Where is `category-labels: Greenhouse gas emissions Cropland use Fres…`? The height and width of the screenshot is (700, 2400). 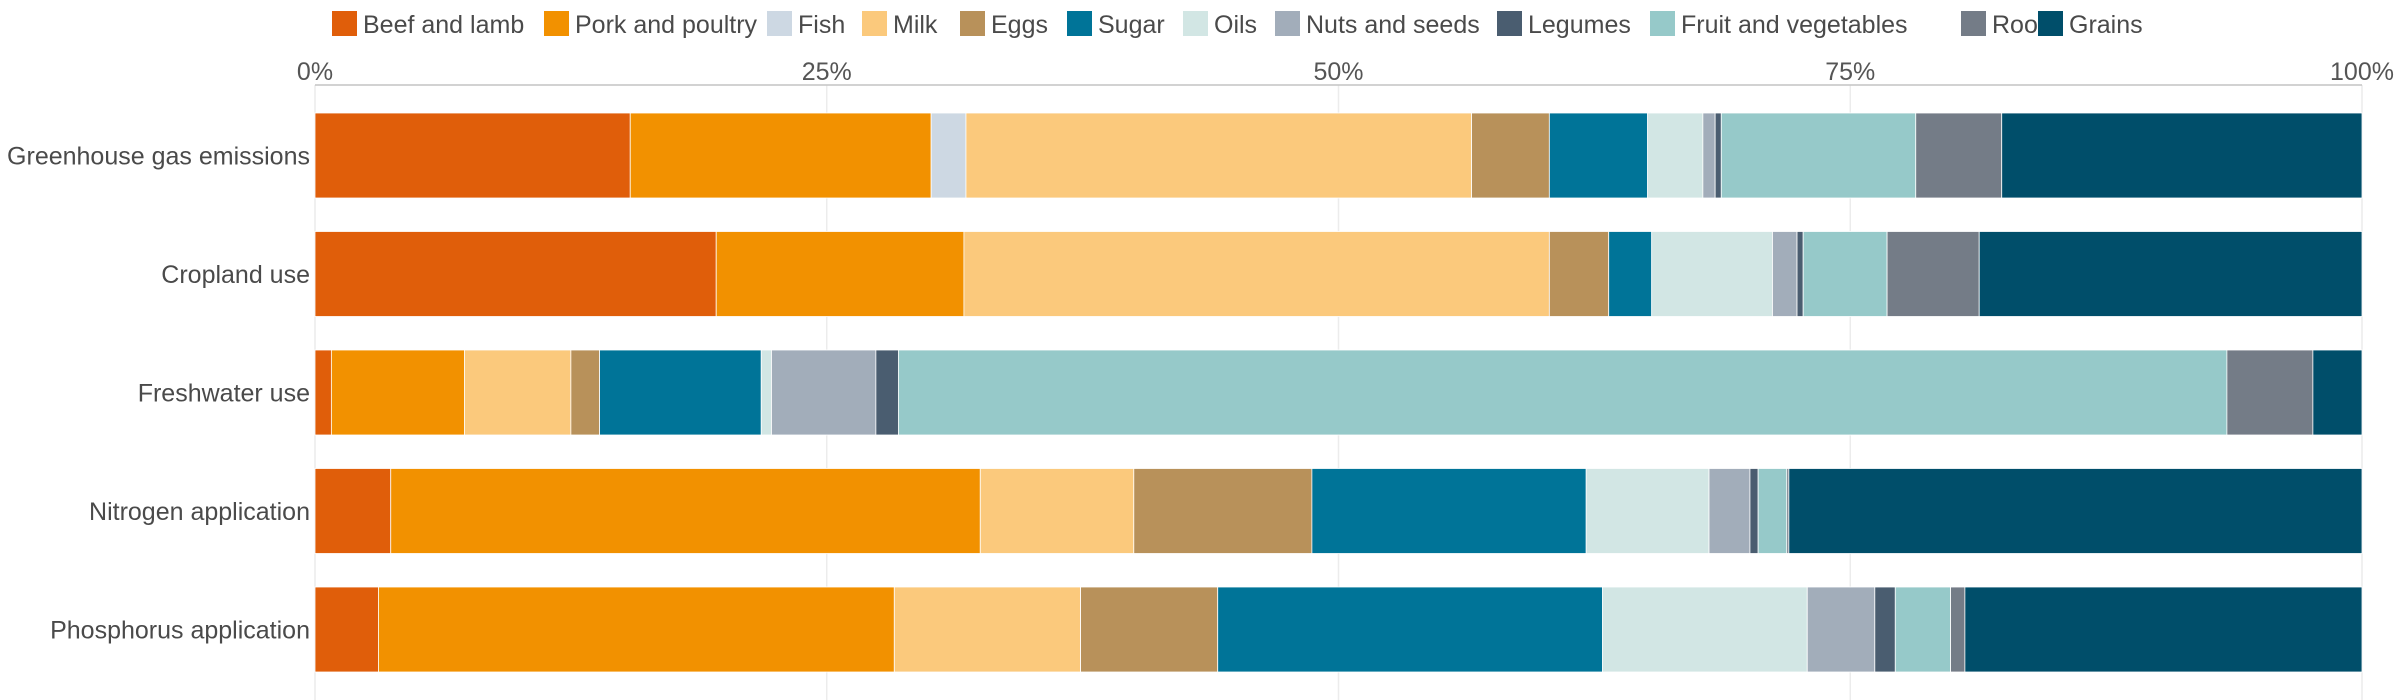
category-labels: Greenhouse gas emissions Cropland use Fres… is located at coordinates (158, 394).